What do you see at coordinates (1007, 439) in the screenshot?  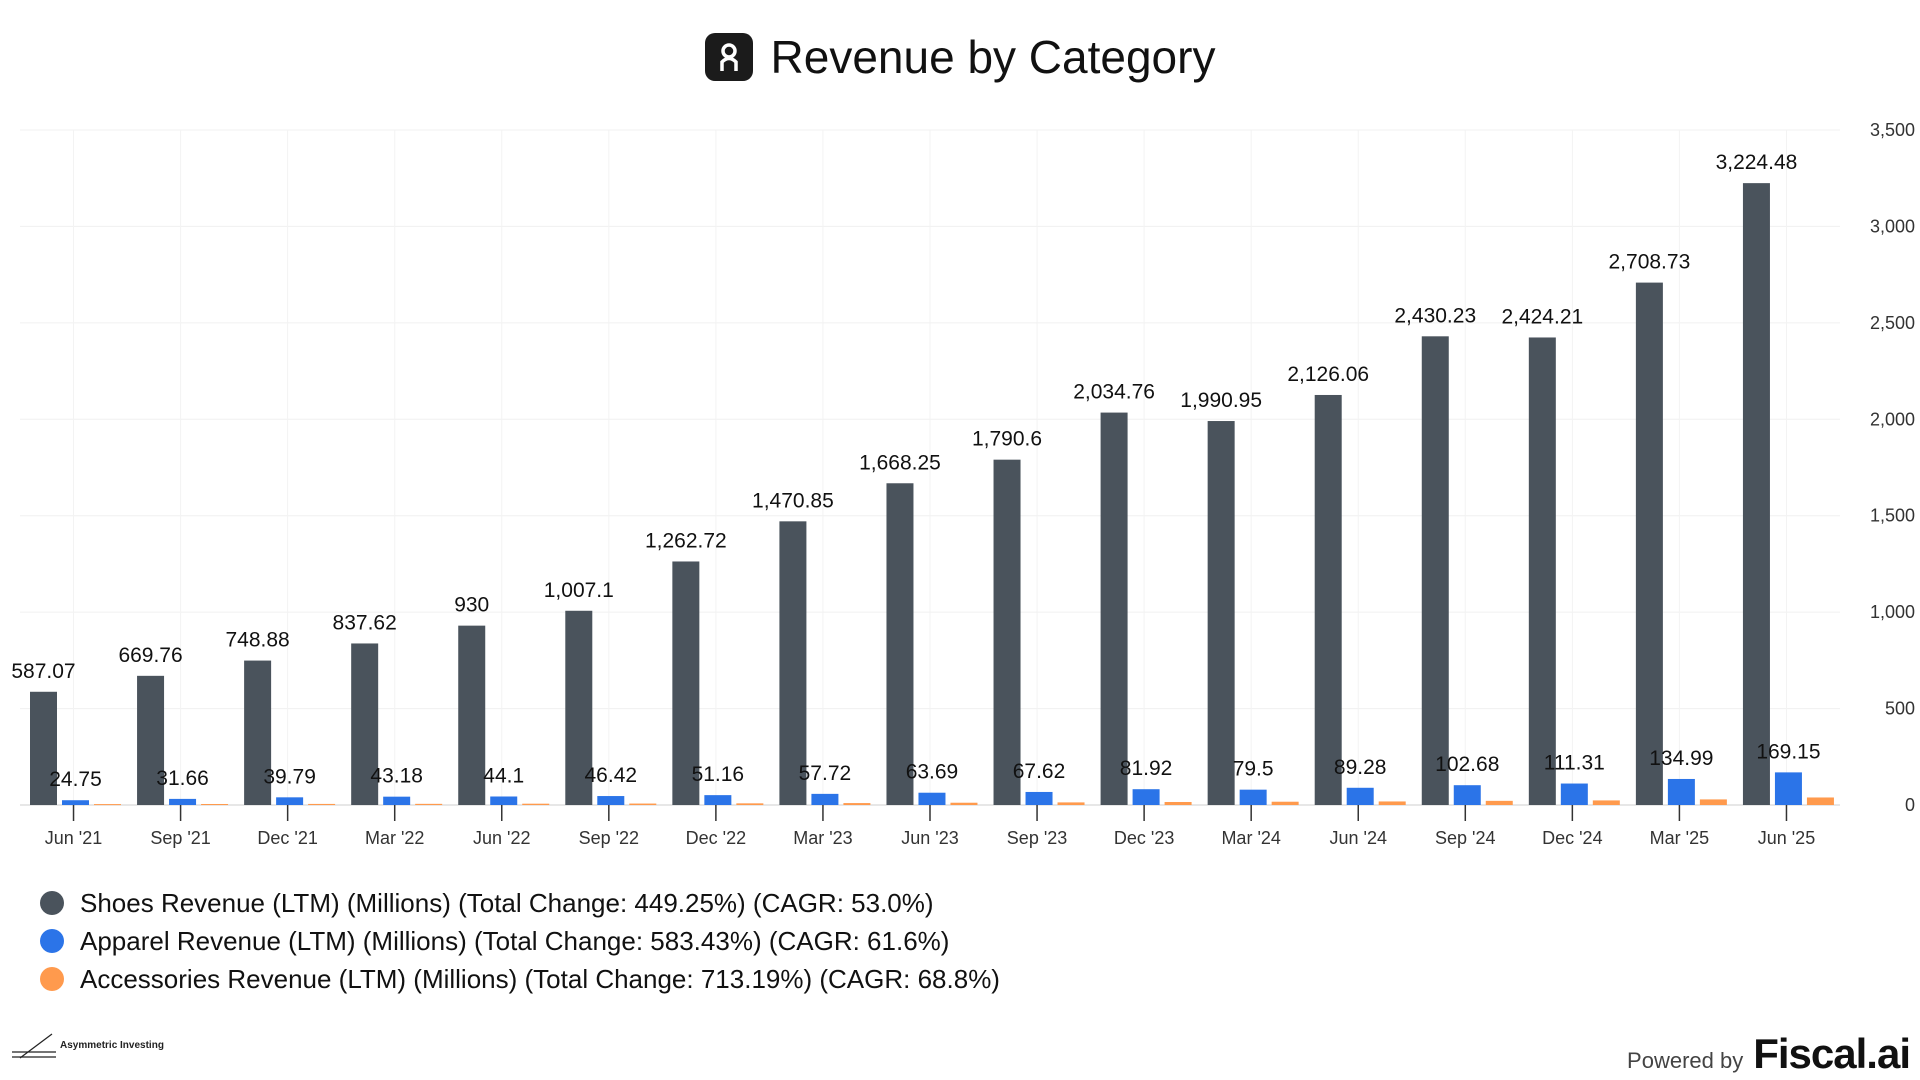 I see `shoes-value-label: 1,790.6` at bounding box center [1007, 439].